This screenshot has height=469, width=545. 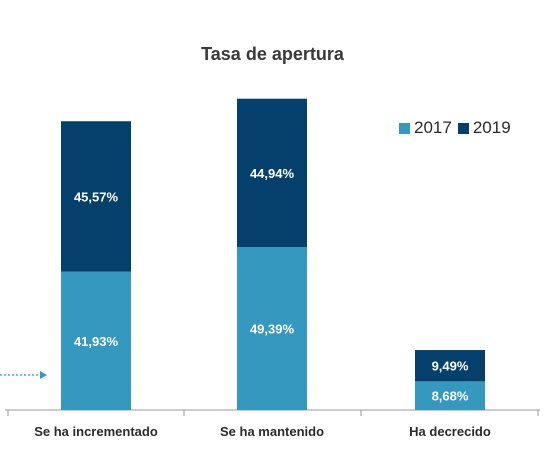 What do you see at coordinates (463, 128) in the screenshot?
I see `legend-swatch-2019` at bounding box center [463, 128].